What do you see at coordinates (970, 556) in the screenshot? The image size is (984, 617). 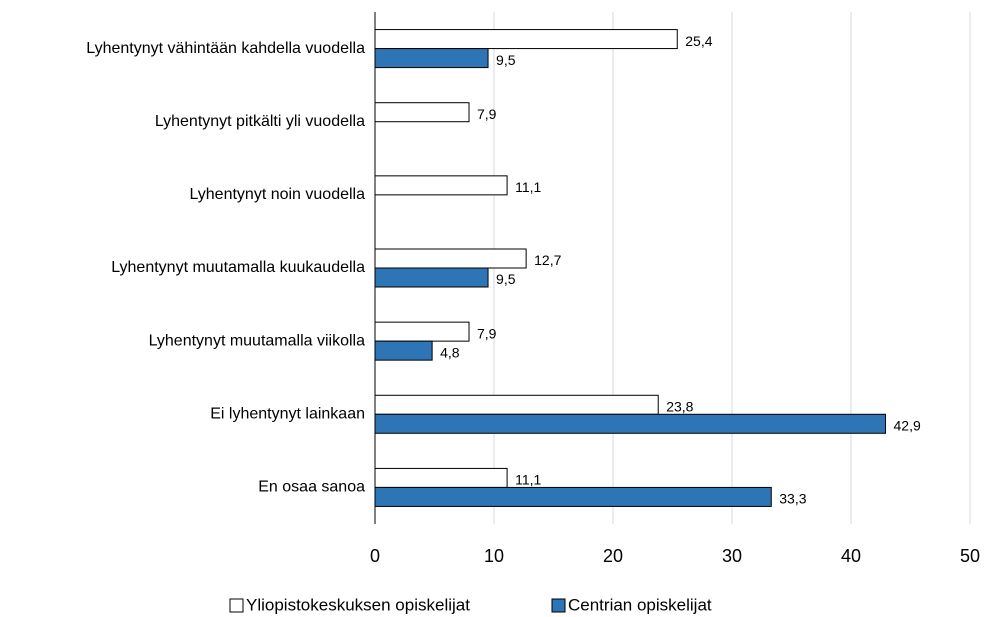 I see `x-tick-label: 50` at bounding box center [970, 556].